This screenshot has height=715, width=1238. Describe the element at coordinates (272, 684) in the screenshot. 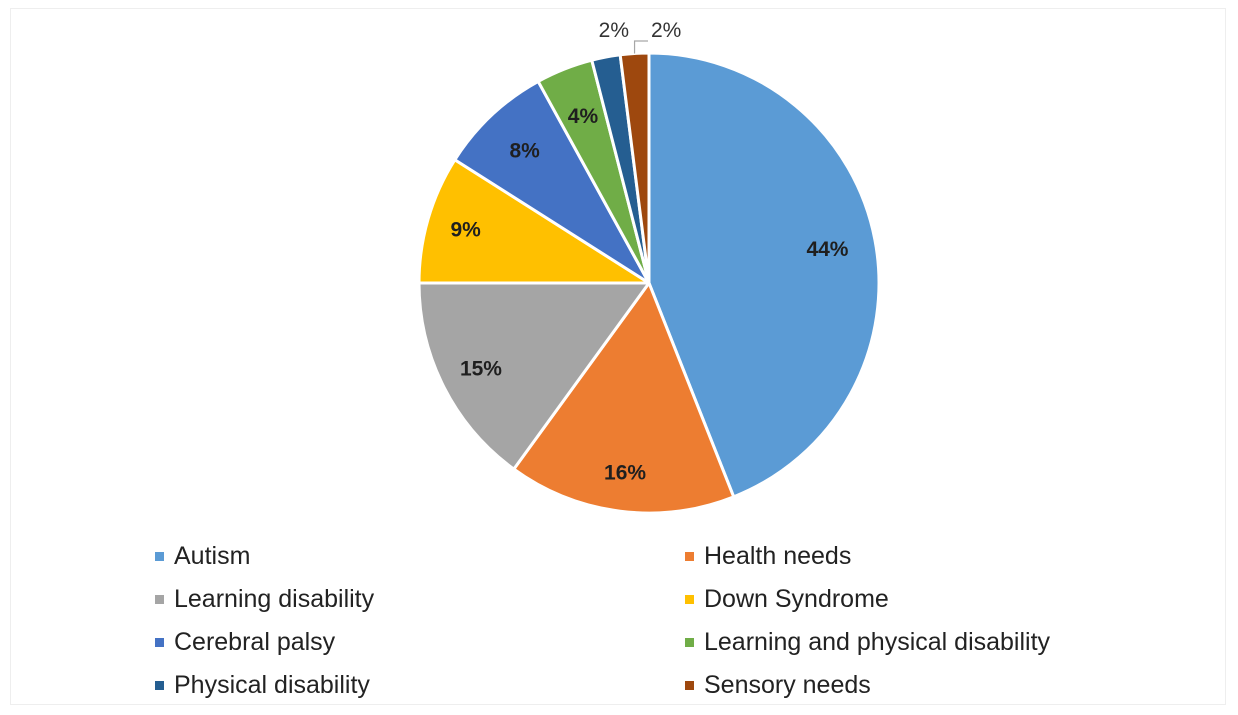

I see `legend-label: Physical disability` at that location.